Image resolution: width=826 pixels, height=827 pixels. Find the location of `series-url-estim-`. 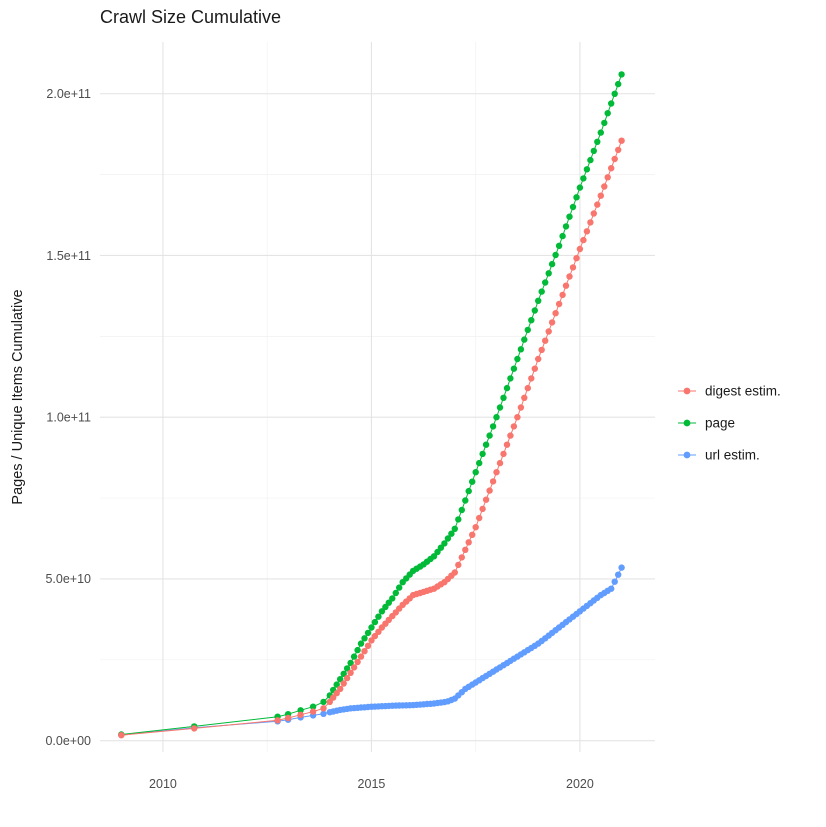

series-url-estim- is located at coordinates (371, 651).